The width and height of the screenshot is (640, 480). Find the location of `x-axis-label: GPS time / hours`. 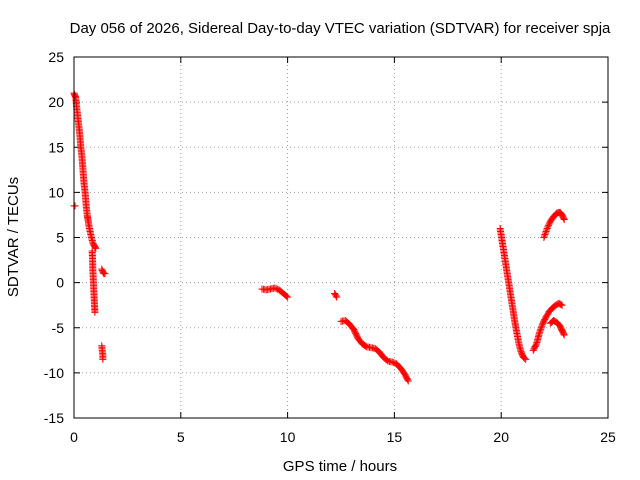

x-axis-label: GPS time / hours is located at coordinates (340, 466).